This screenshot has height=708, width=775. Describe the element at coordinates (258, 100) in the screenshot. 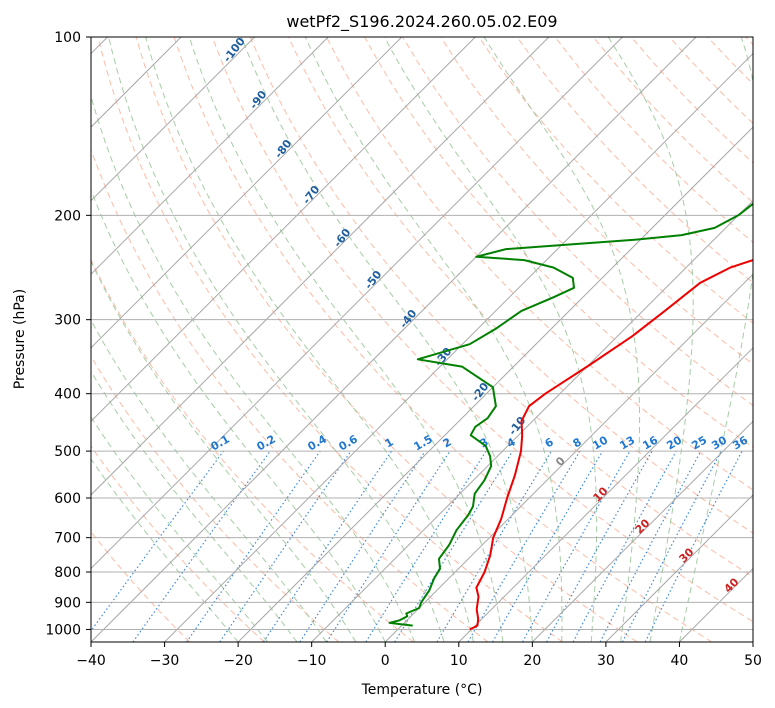

I see `dry-adiabat-label: -90` at that location.